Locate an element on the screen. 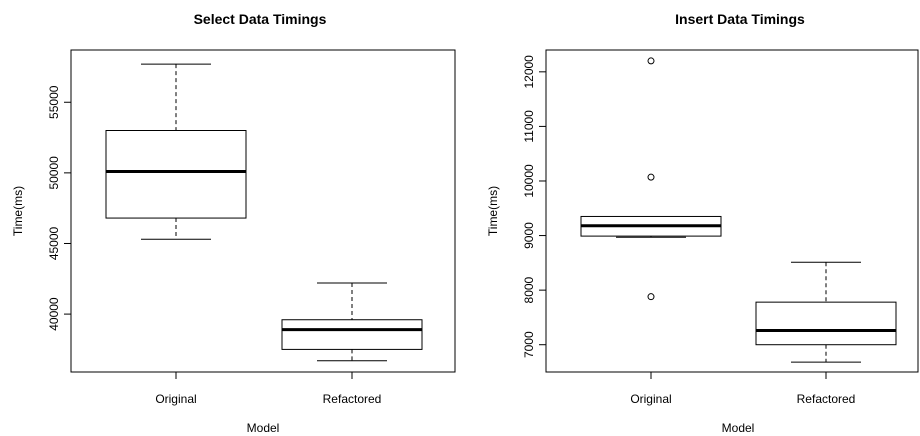 This screenshot has width=920, height=436. y-tick-label: 50000 is located at coordinates (54, 173).